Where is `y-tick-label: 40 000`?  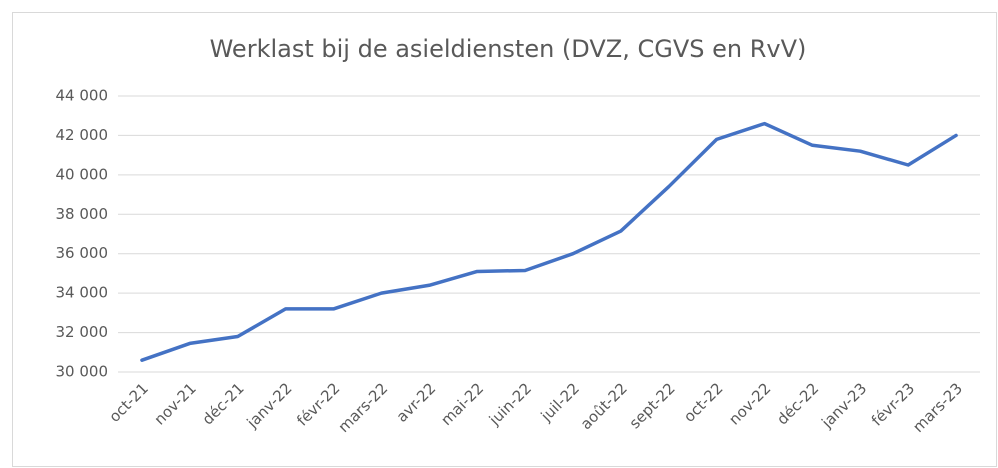
y-tick-label: 40 000 is located at coordinates (82, 174).